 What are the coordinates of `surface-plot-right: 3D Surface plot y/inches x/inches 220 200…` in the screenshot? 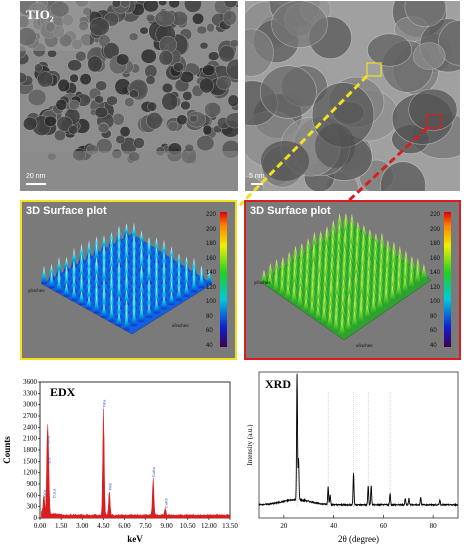 It's located at (352, 280).